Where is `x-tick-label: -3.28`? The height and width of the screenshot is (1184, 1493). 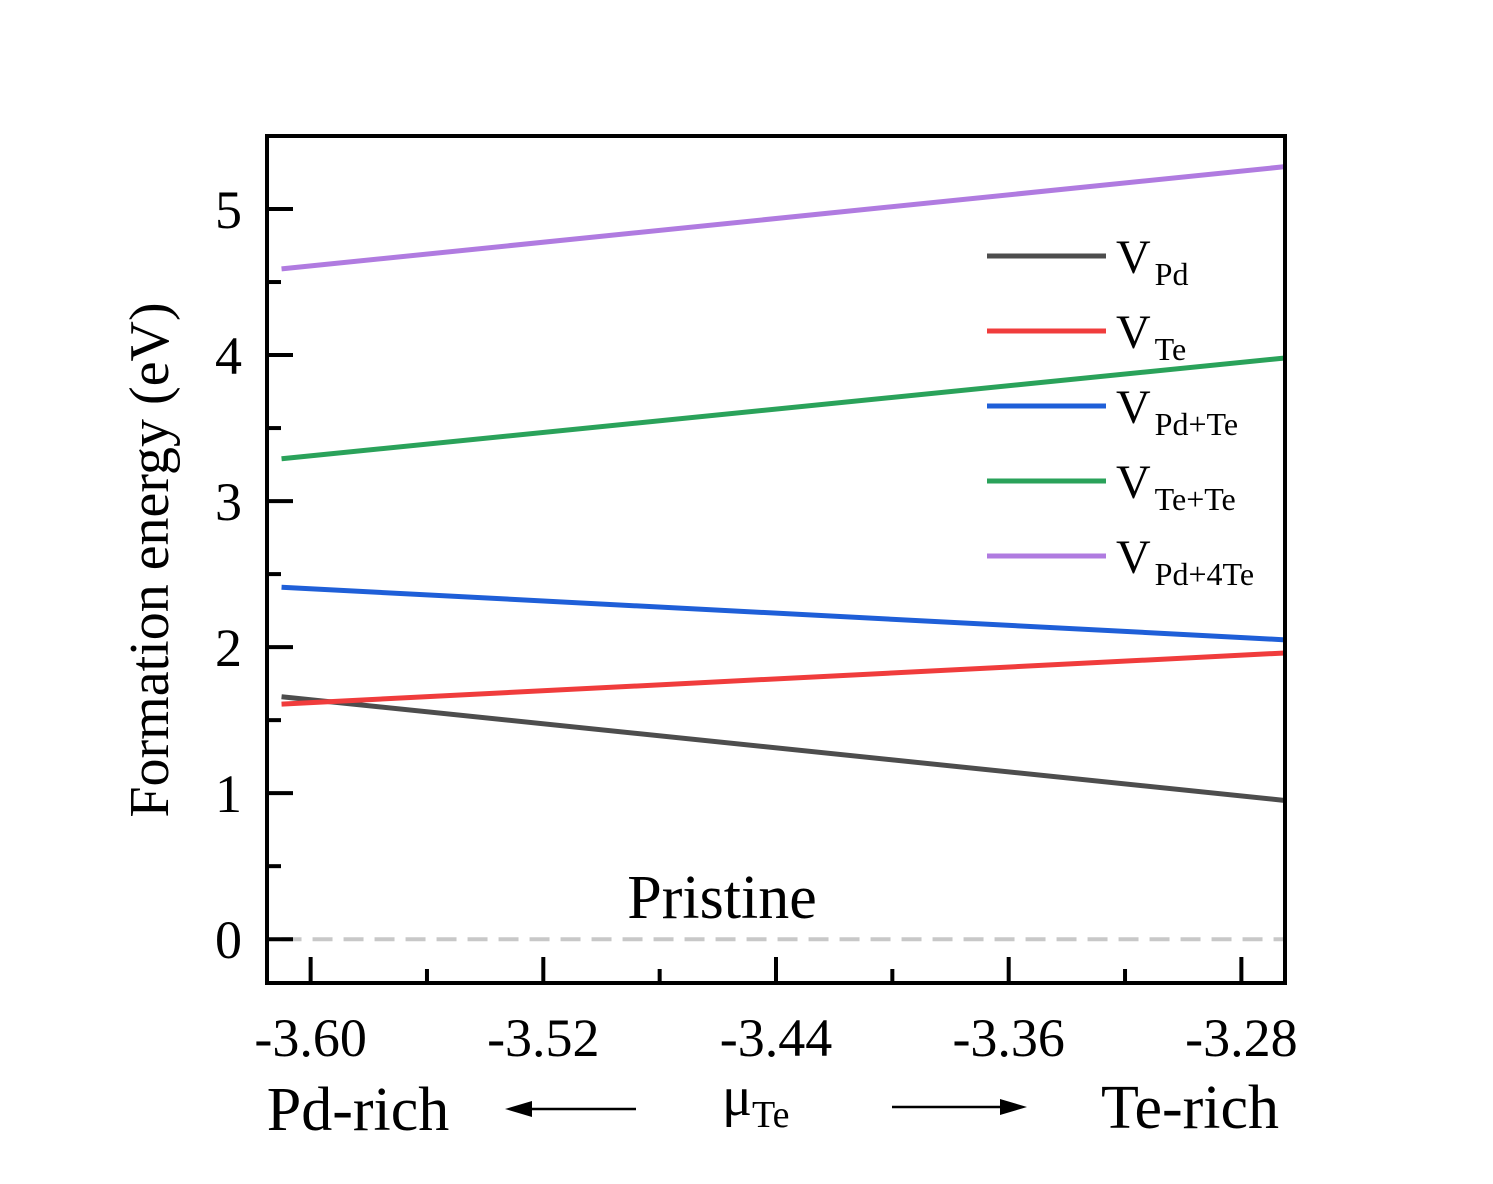
x-tick-label: -3.28 is located at coordinates (1241, 1038).